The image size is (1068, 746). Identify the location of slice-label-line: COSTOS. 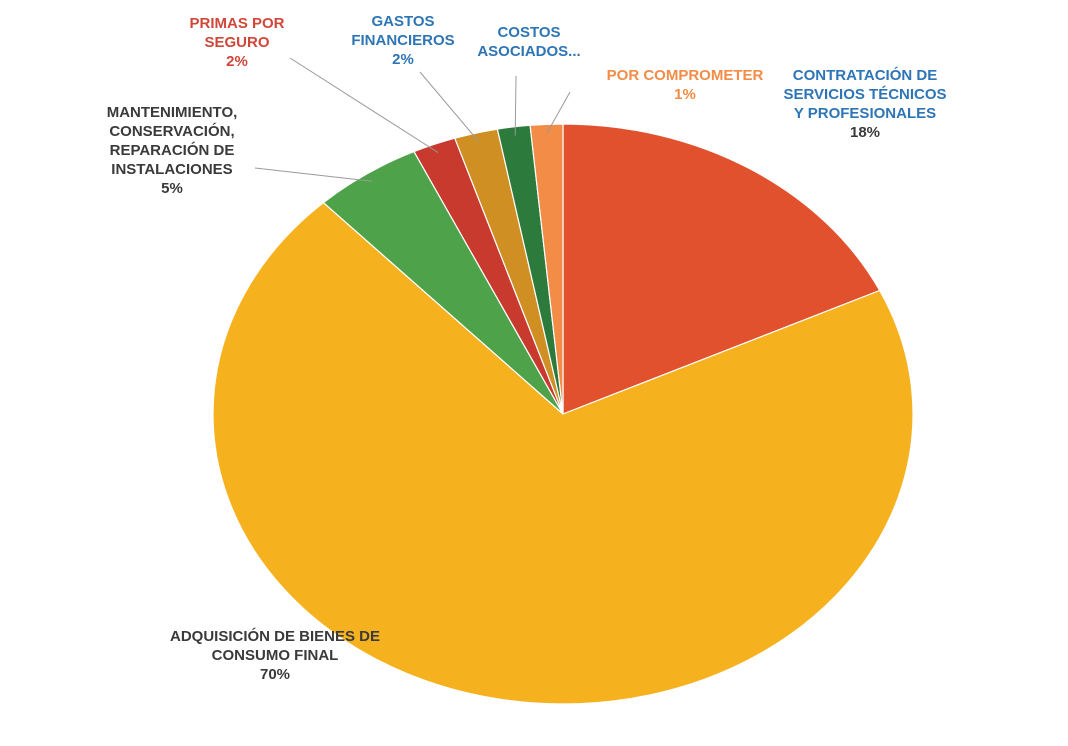
(528, 32).